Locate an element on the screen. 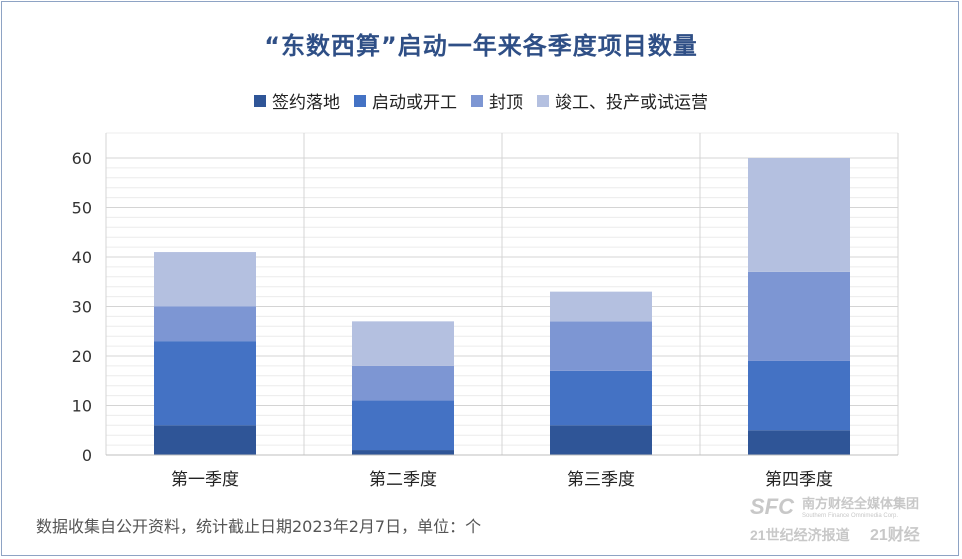  legend: 签约落地 启动或开工 封顶 竣工、投产或试运营 is located at coordinates (481, 100).